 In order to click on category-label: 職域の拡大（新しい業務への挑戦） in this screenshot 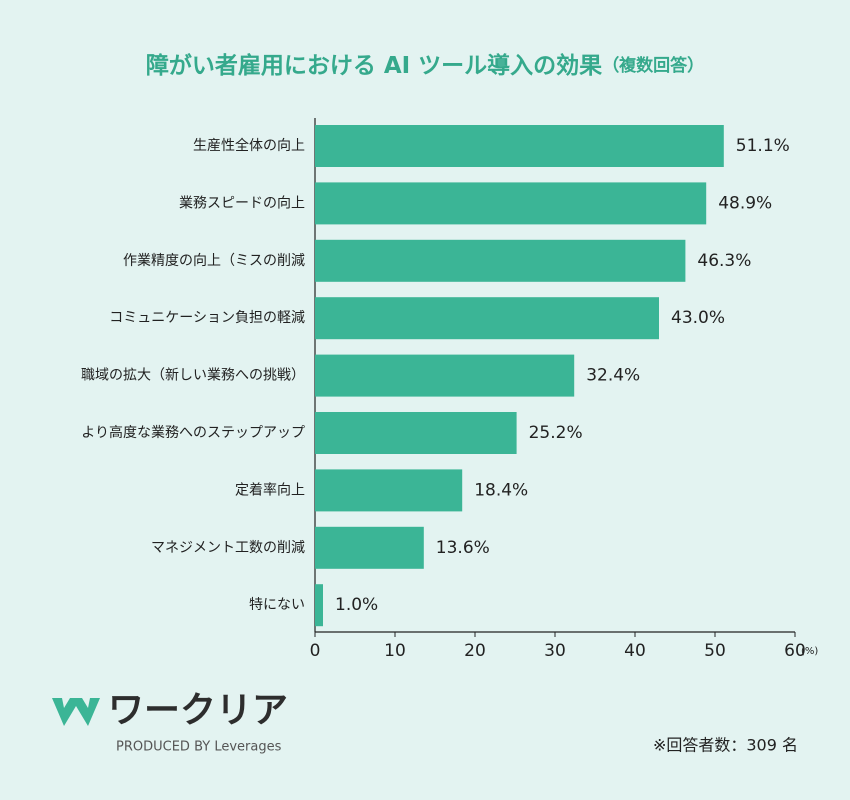, I will do `click(193, 376)`.